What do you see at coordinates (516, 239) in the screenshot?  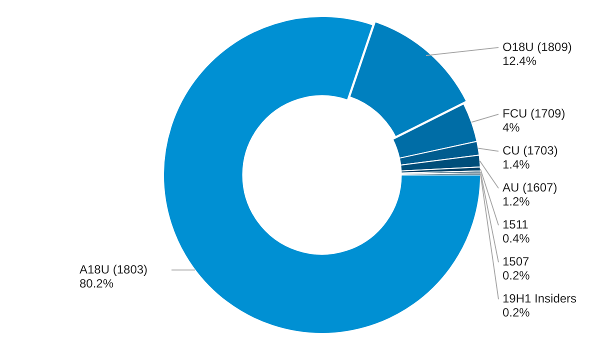 I see `data-label: 0.4%` at bounding box center [516, 239].